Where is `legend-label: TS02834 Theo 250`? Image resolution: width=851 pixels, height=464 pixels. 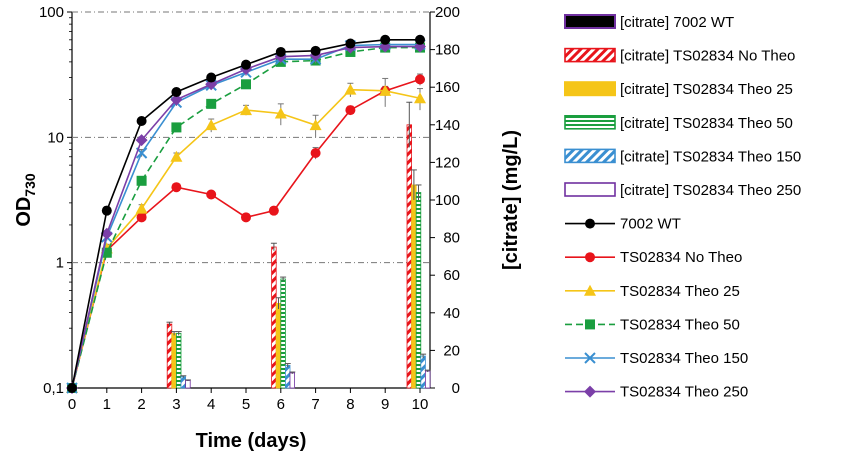
legend-label: TS02834 Theo 250 is located at coordinates (684, 392).